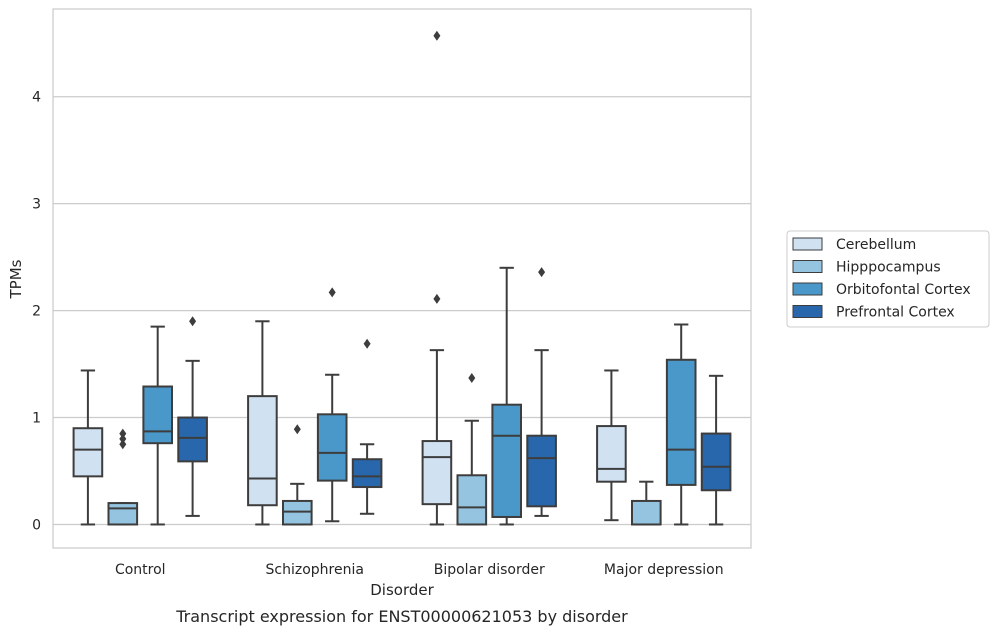 This screenshot has height=634, width=999. Describe the element at coordinates (315, 570) in the screenshot. I see `x-tick-label-1: Schizophrenia` at that location.